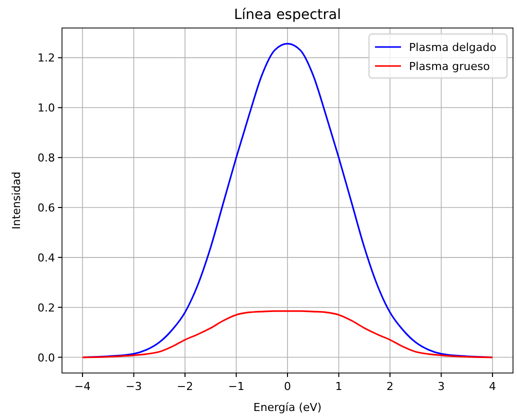 The image size is (517, 419). I want to click on y-tick-label: 1.2, so click(46, 58).